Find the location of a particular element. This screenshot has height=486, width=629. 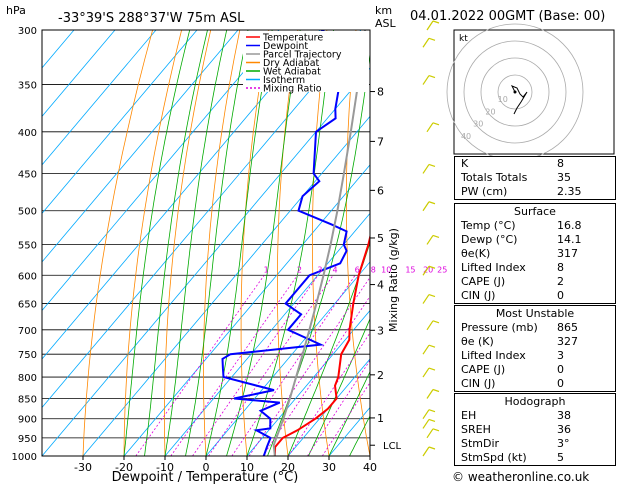

hodo-title: Hodograph is located at coordinates (535, 401).